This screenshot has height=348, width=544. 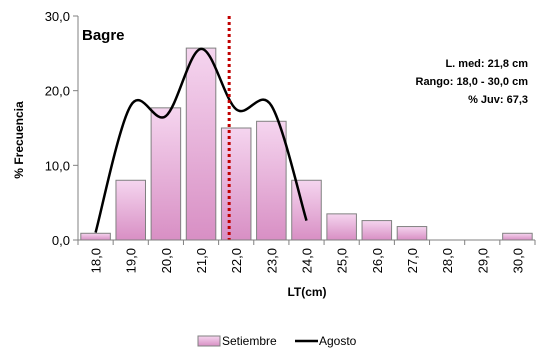 I want to click on x-tick-label: 24,0, so click(x=307, y=260).